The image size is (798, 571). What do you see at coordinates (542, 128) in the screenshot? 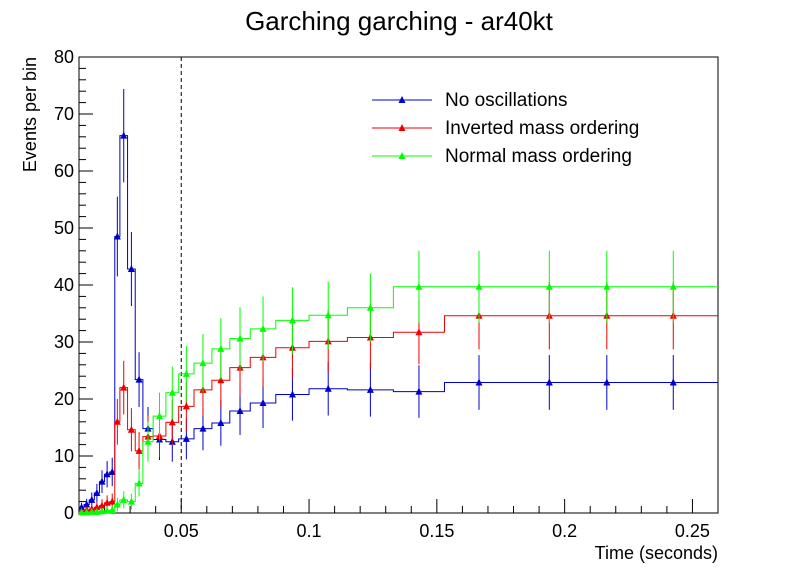
I see `legend-label: Inverted mass ordering` at bounding box center [542, 128].